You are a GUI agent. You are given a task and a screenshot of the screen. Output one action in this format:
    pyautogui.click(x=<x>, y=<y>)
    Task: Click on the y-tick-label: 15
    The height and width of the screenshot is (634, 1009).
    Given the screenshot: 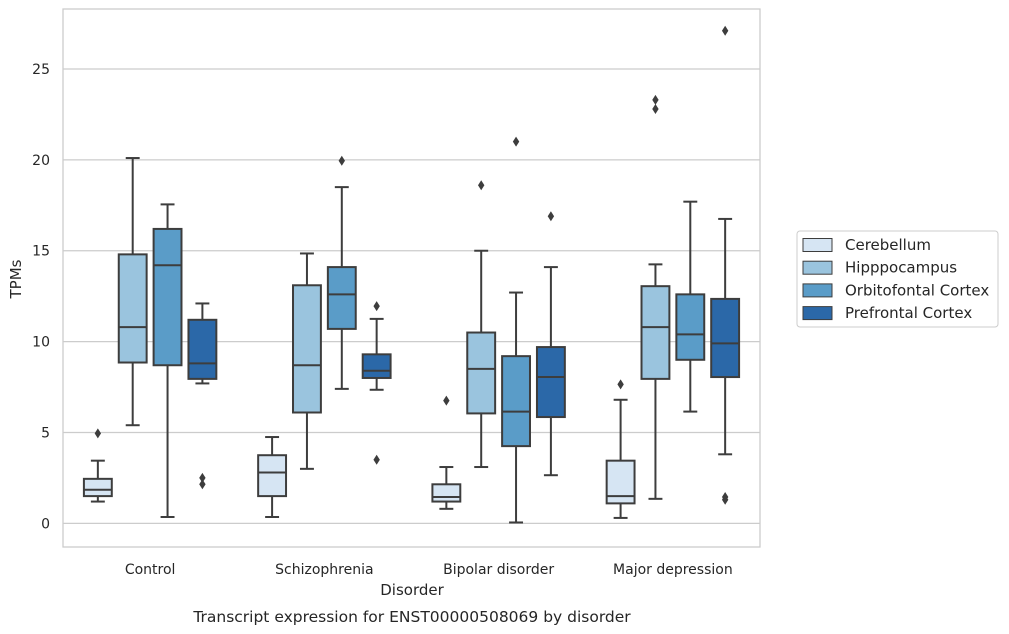 What is the action you would take?
    pyautogui.click(x=41, y=252)
    